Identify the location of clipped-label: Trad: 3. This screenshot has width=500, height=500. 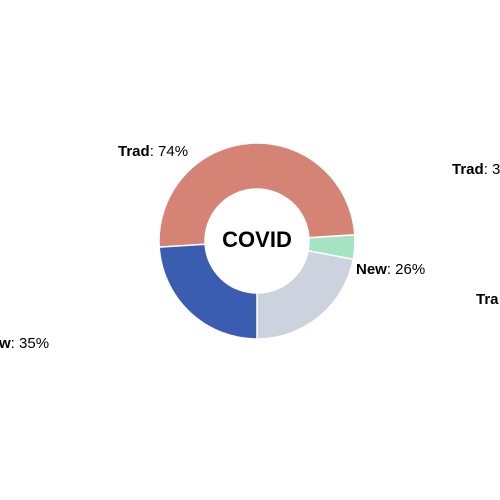
(476, 169).